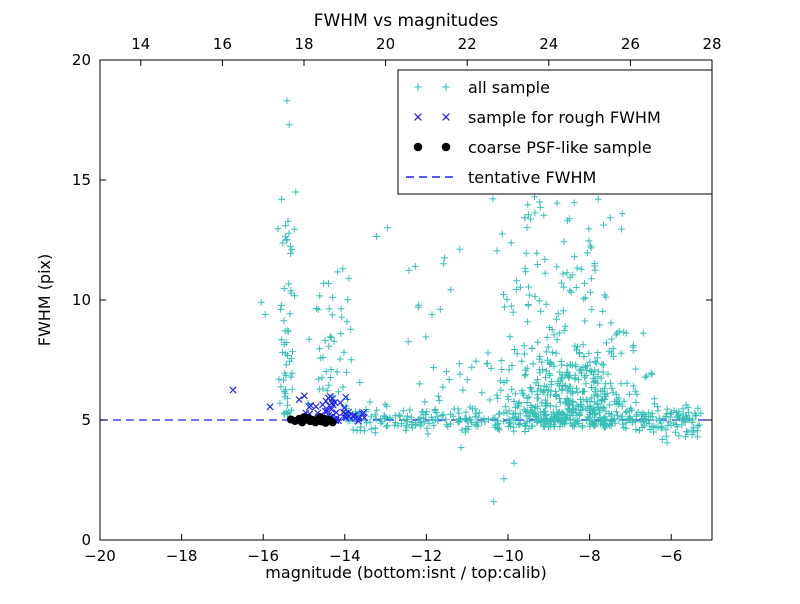 This screenshot has height=604, width=800. What do you see at coordinates (590, 556) in the screenshot?
I see `svg-text: −8` at bounding box center [590, 556].